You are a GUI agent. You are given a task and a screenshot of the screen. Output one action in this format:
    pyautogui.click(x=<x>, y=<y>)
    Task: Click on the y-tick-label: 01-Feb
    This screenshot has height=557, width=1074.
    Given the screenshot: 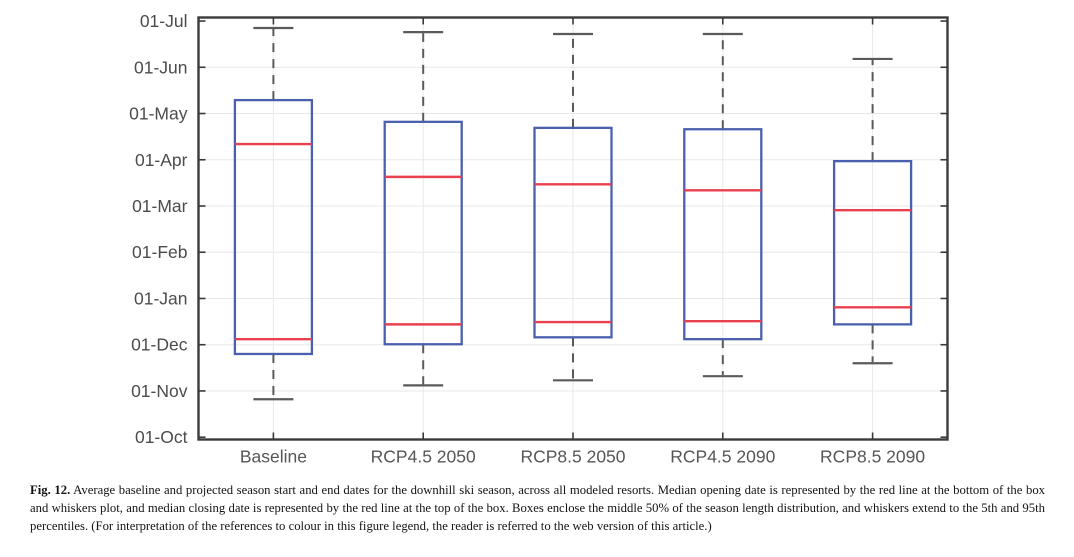 What is the action you would take?
    pyautogui.click(x=159, y=252)
    